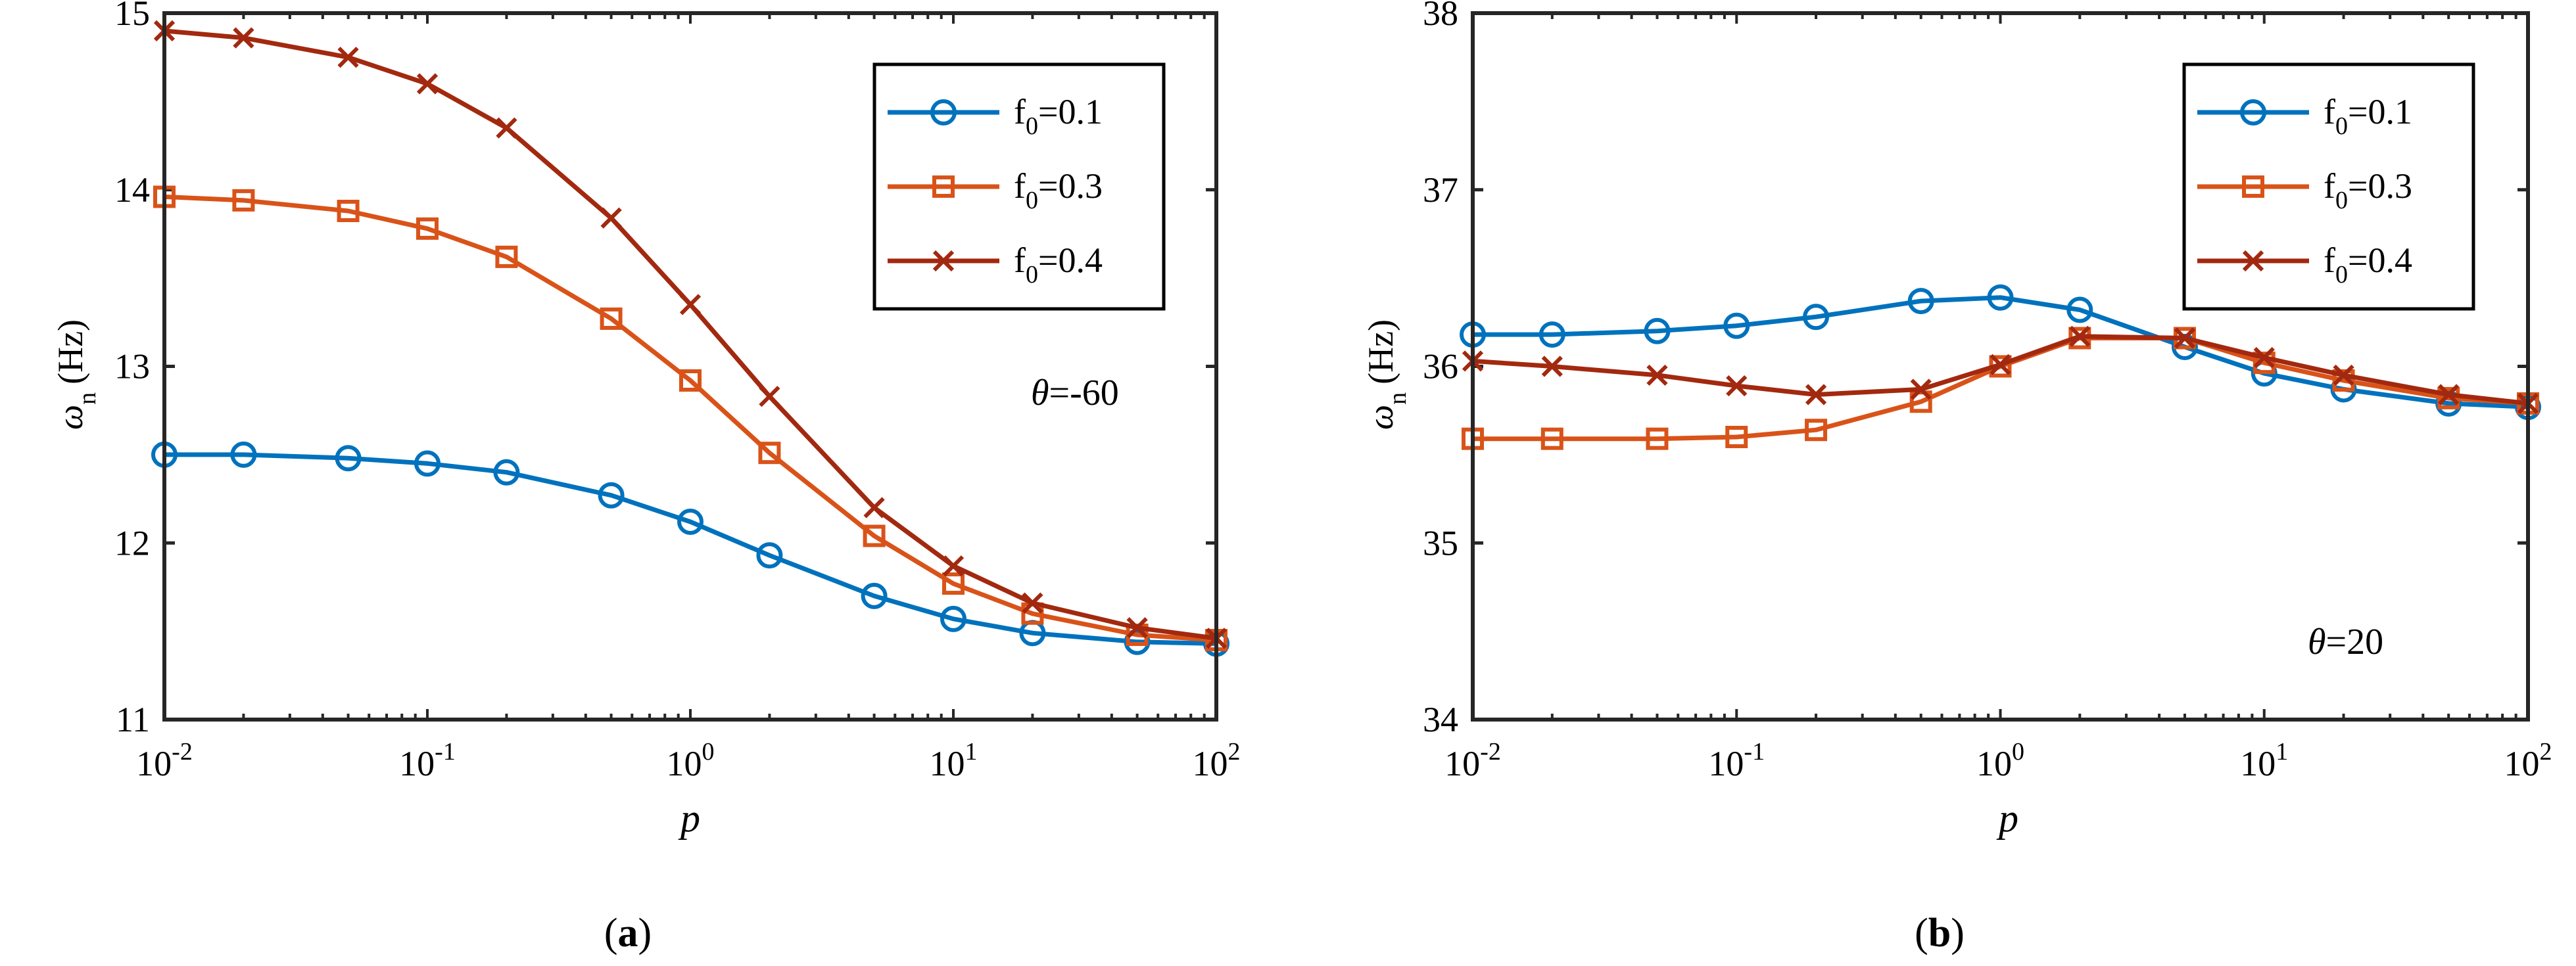 The width and height of the screenshot is (2576, 966). I want to click on legend-marker-f0=0.1, so click(944, 113).